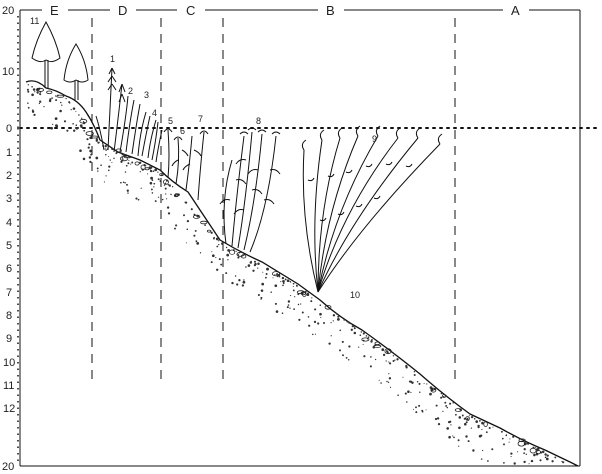 The width and height of the screenshot is (602, 474). I want to click on zone-label-d: D, so click(122, 10).